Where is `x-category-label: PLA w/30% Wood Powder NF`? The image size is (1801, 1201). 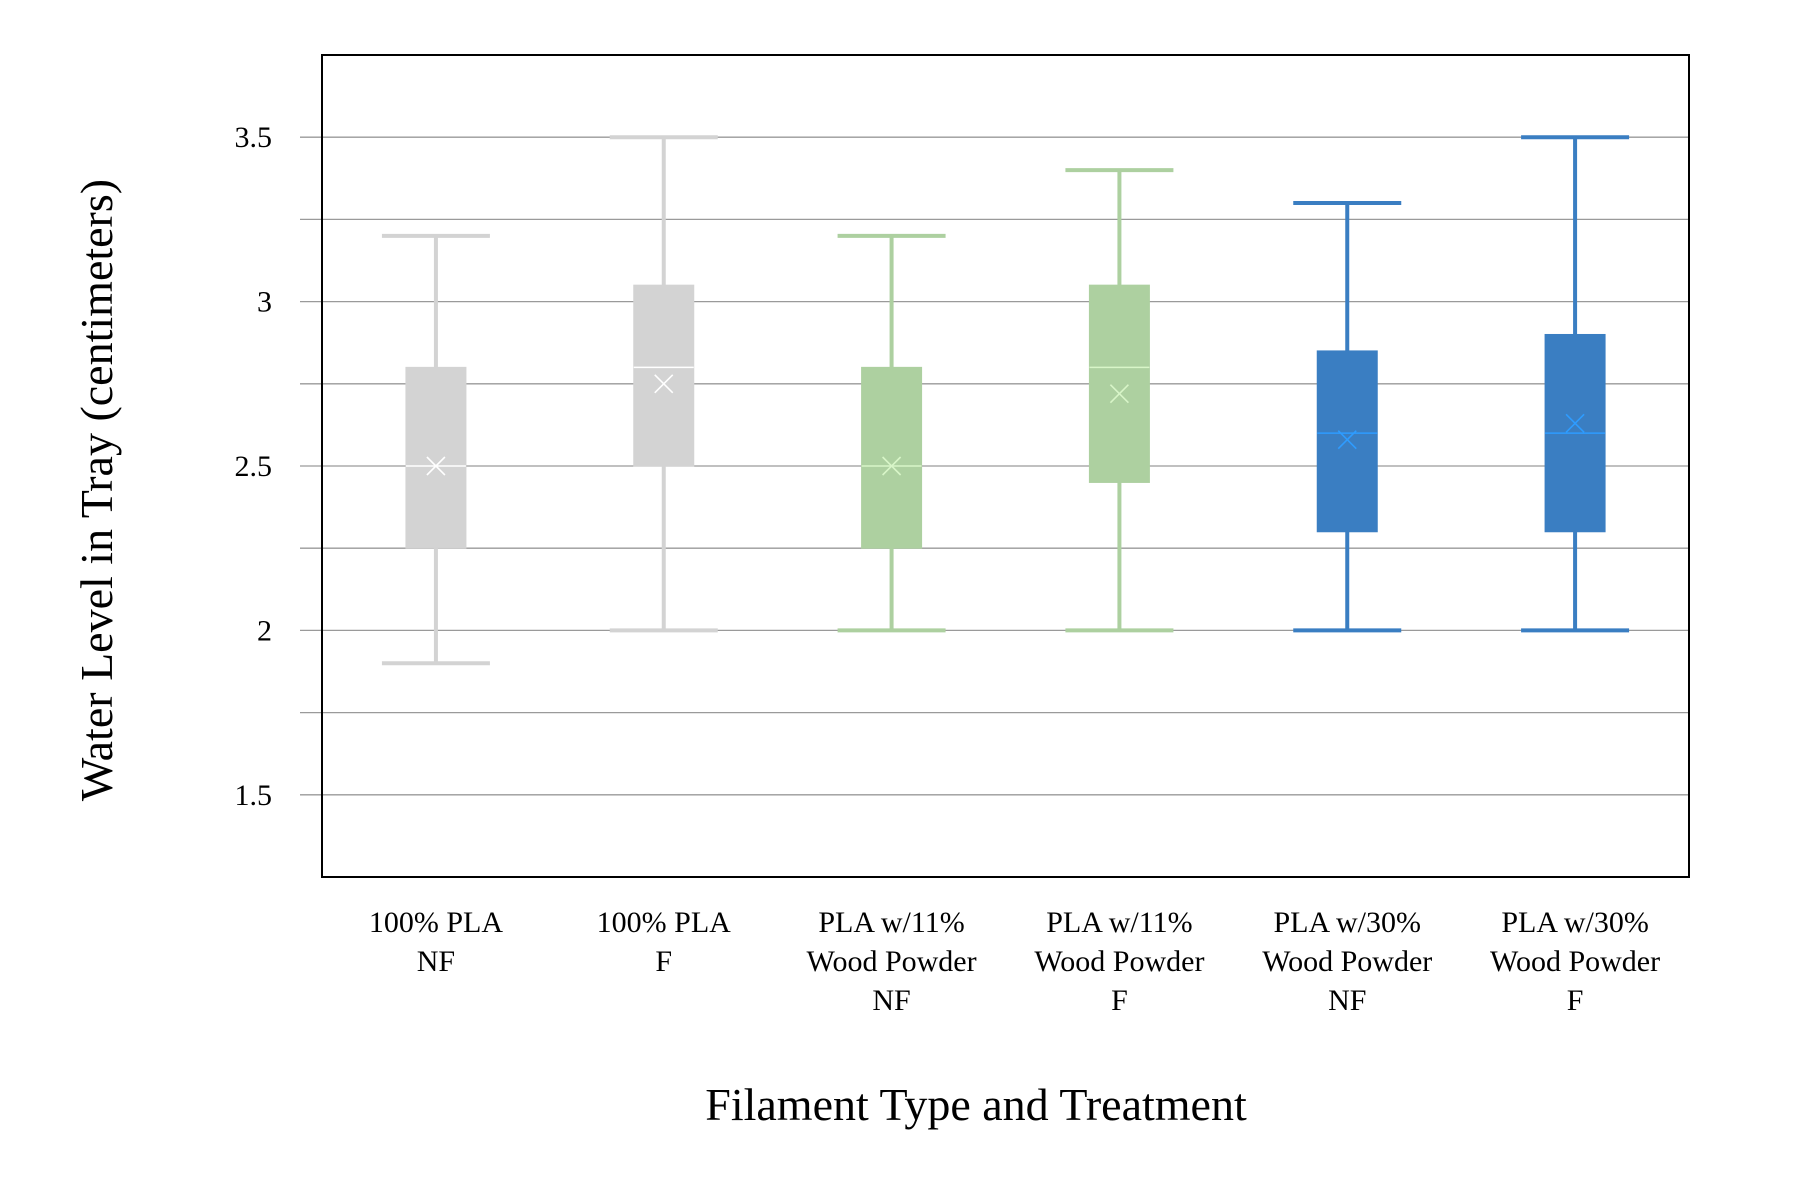
x-category-label: PLA w/30% Wood Powder NF is located at coordinates (1347, 961).